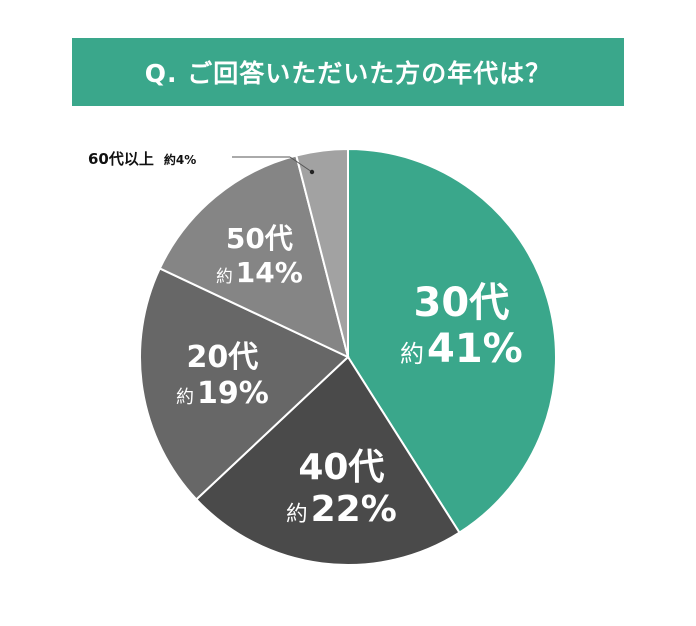 The image size is (696, 626). I want to click on title-banner: Q. ご回答いただいた方の年代は？, so click(348, 72).